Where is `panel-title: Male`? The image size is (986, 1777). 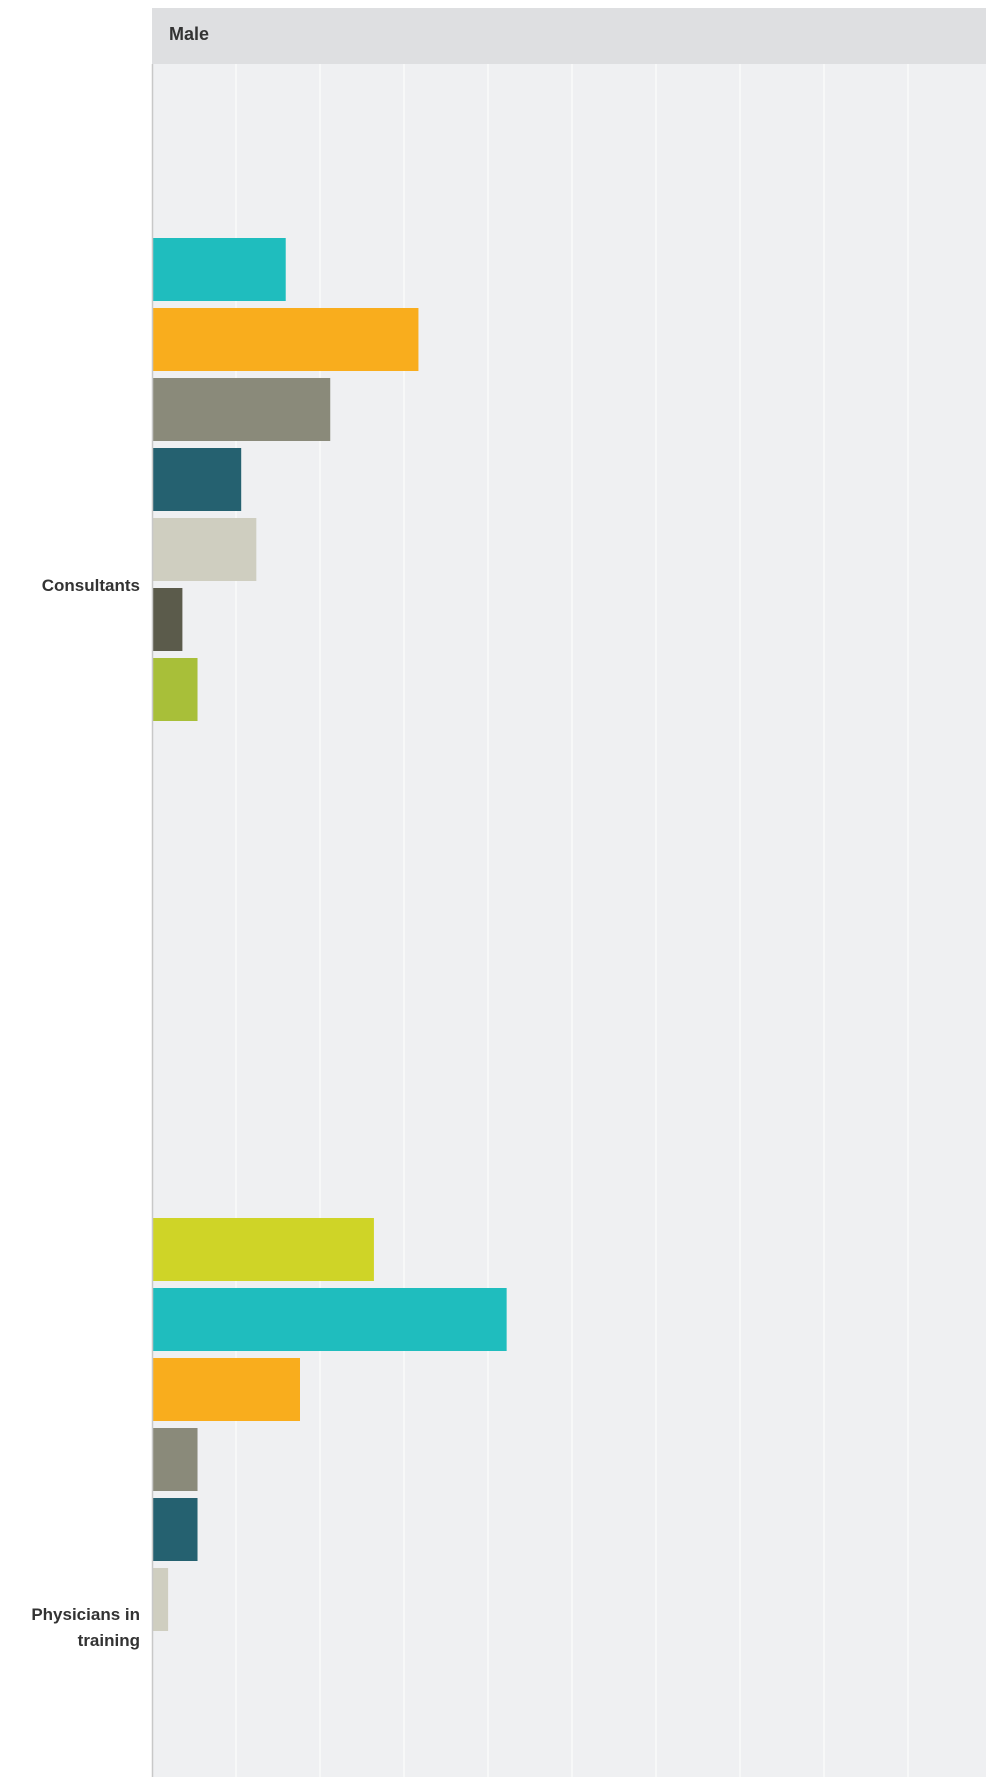
panel-title: Male is located at coordinates (189, 34).